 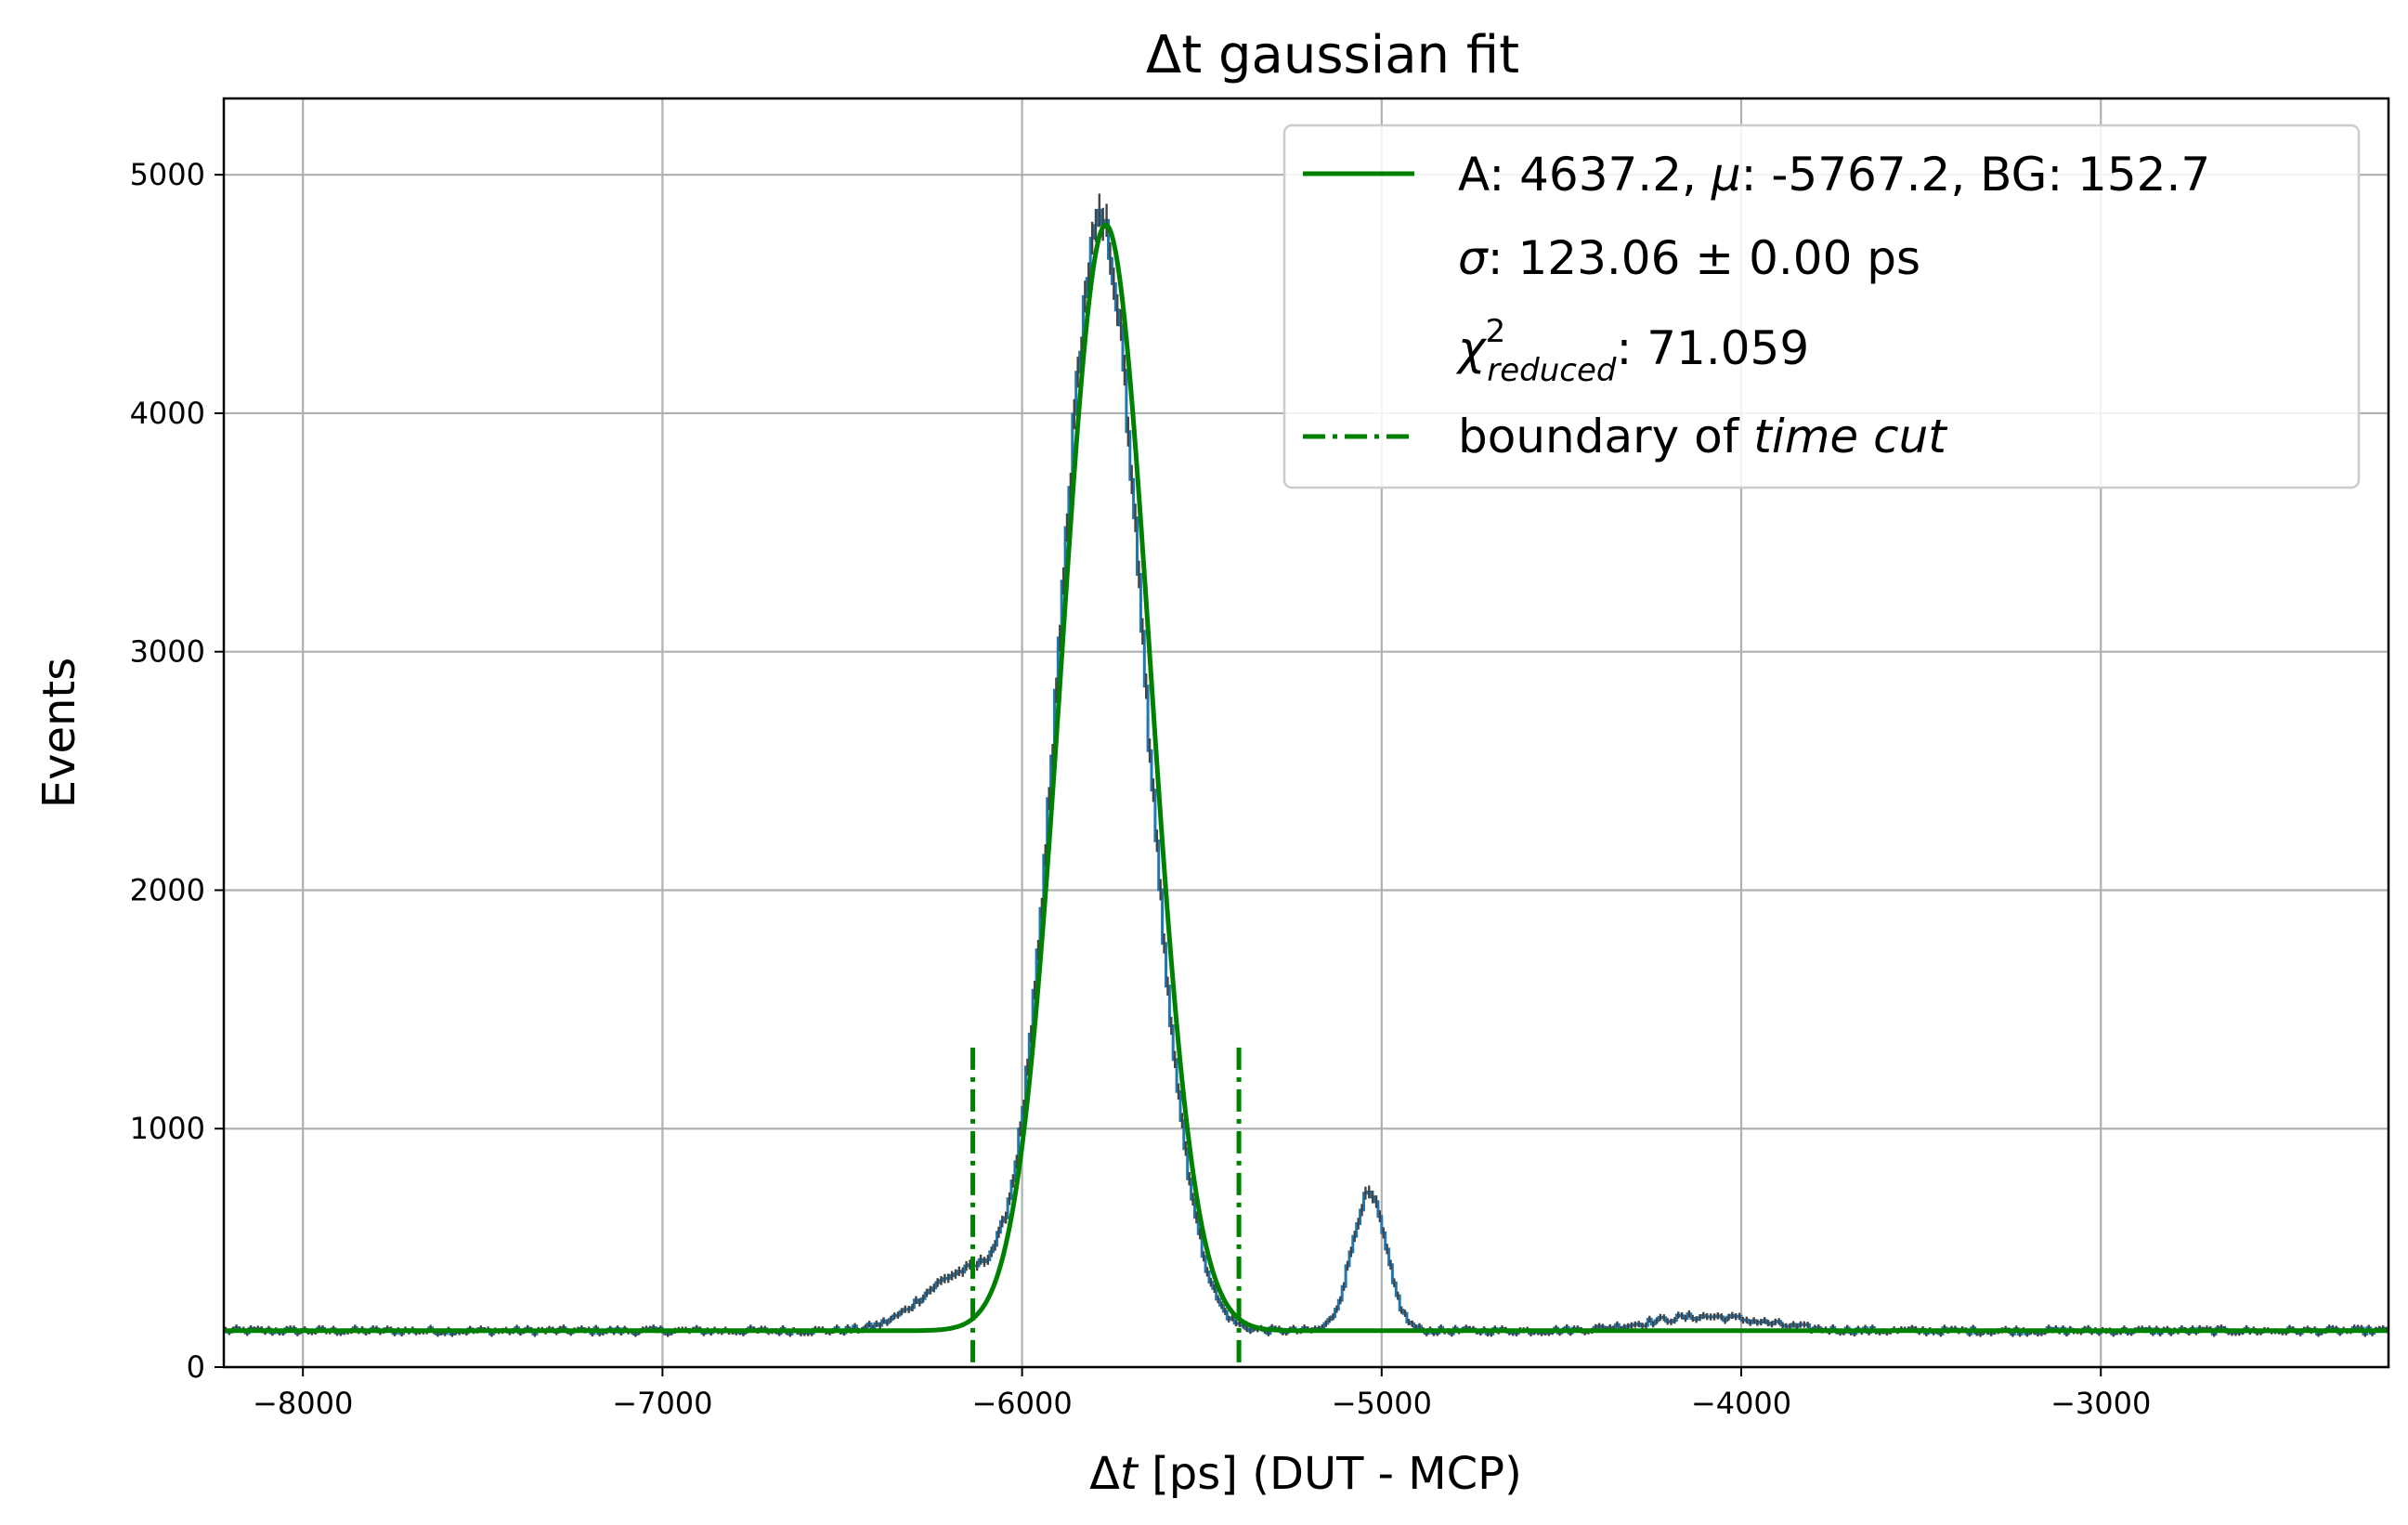 What do you see at coordinates (1741, 1403) in the screenshot?
I see `x-tick-label: −4000` at bounding box center [1741, 1403].